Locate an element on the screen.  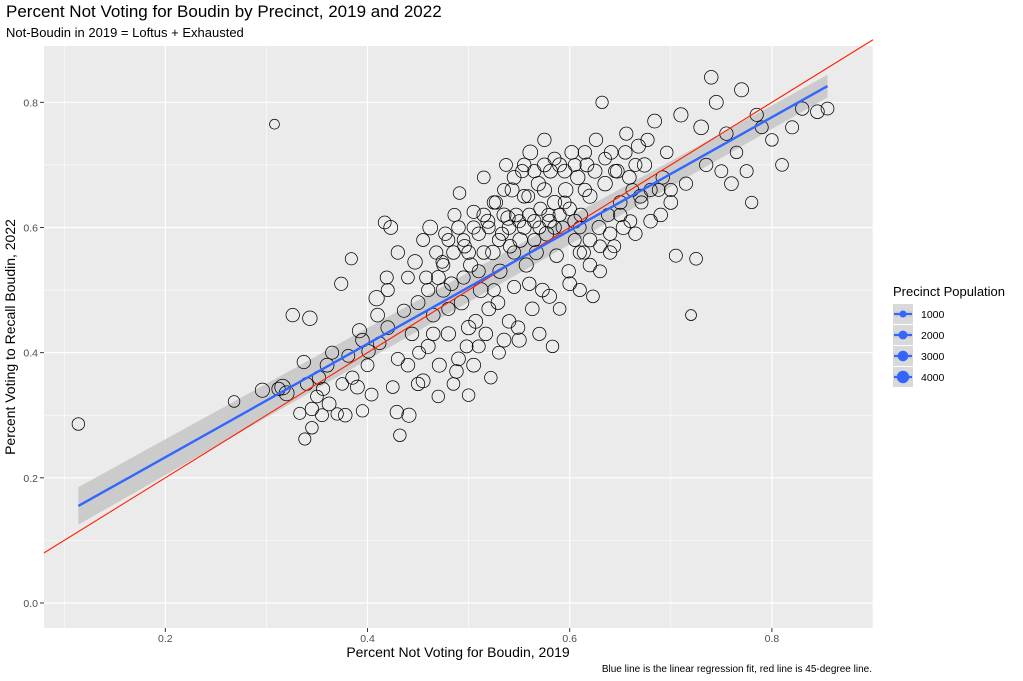
legend-label: 3000 is located at coordinates (933, 357).